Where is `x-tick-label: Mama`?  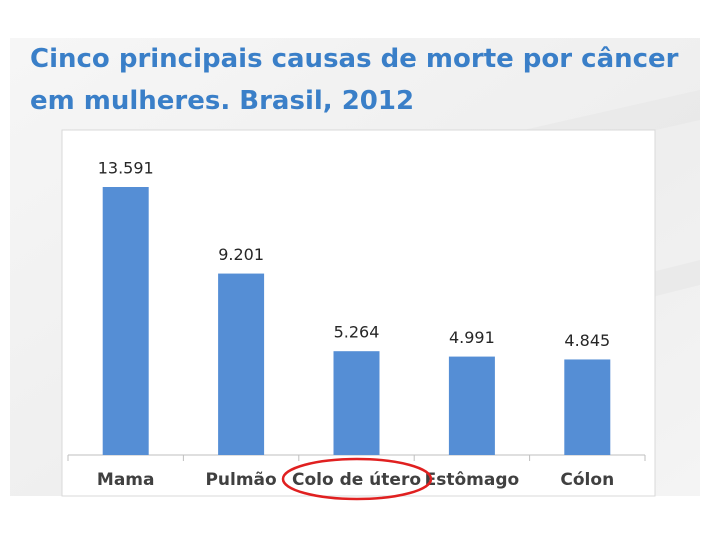 x-tick-label: Mama is located at coordinates (126, 480).